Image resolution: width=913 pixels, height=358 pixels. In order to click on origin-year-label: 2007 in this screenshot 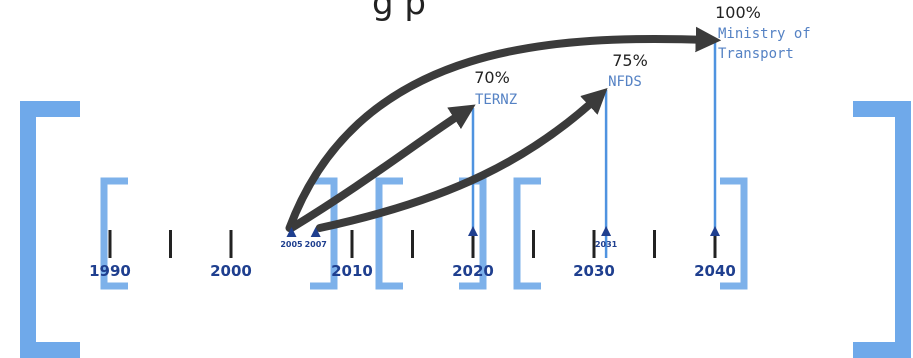, I will do `click(316, 244)`.